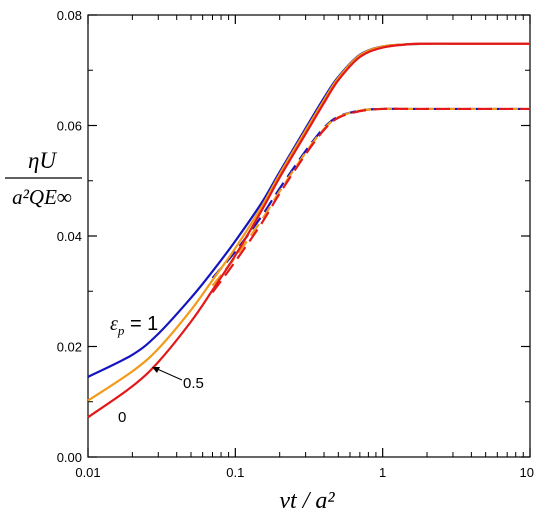 This screenshot has height=520, width=550. I want to click on annotation-epsilon-subscript: p, so click(121, 330).